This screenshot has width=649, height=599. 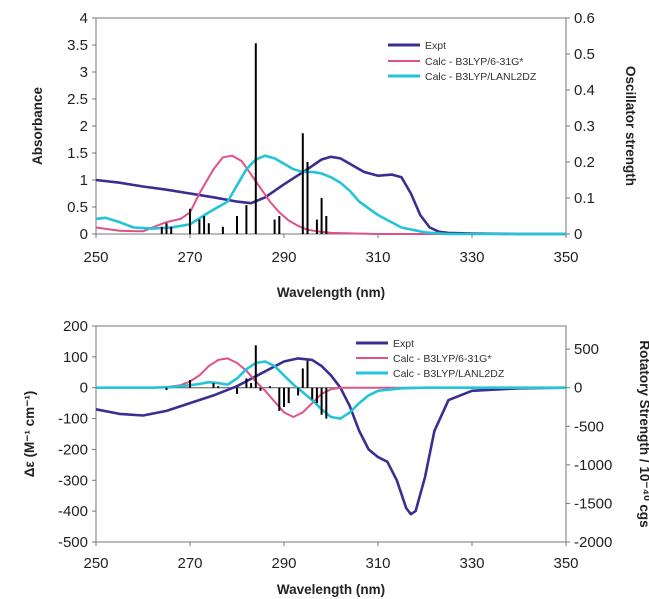 What do you see at coordinates (73, 511) in the screenshot?
I see `y-tick-label: -400` at bounding box center [73, 511].